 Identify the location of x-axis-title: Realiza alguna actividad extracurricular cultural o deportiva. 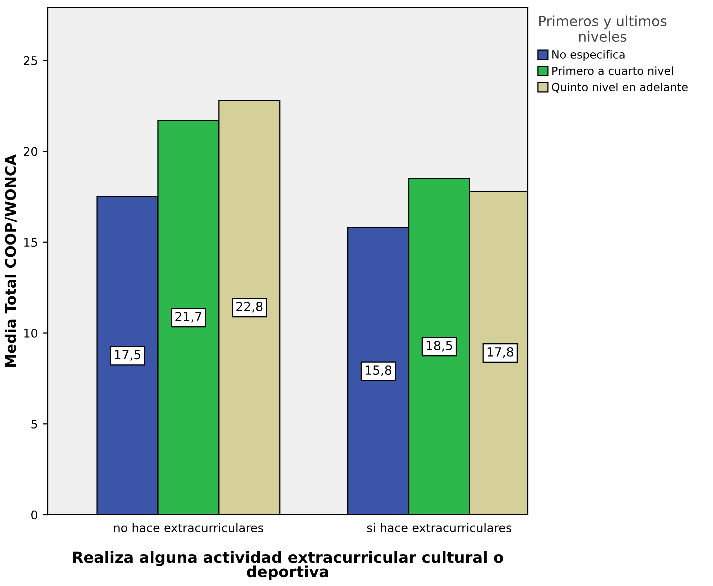
(288, 566).